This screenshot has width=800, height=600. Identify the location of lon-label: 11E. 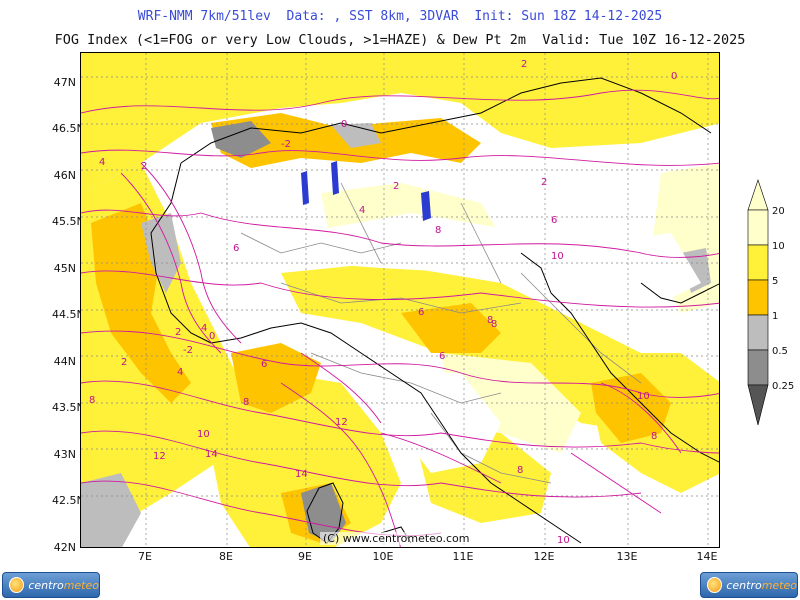
(463, 556).